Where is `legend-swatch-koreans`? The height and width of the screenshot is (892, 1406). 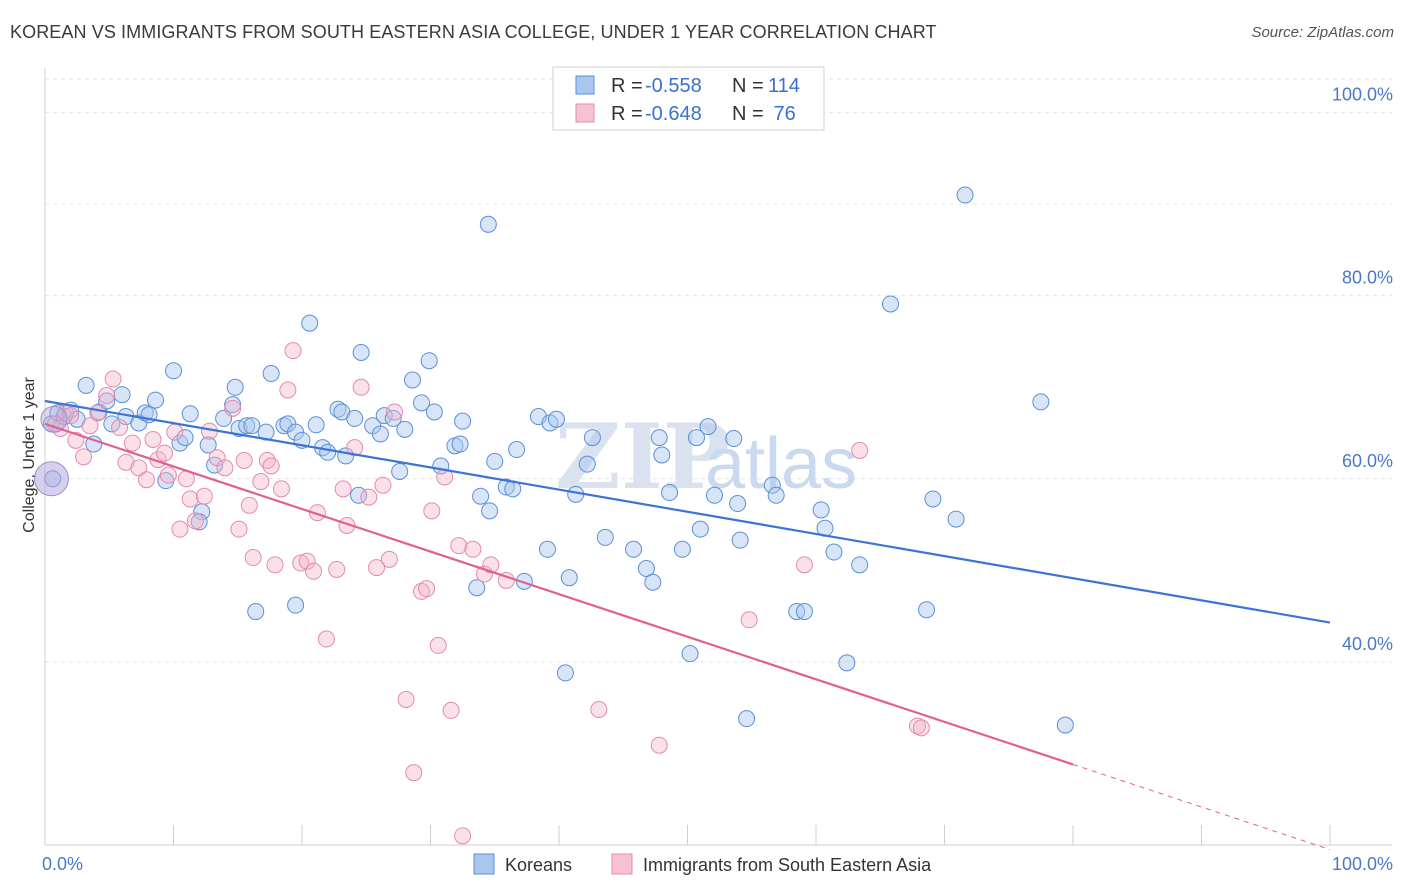 legend-swatch-koreans is located at coordinates (585, 85).